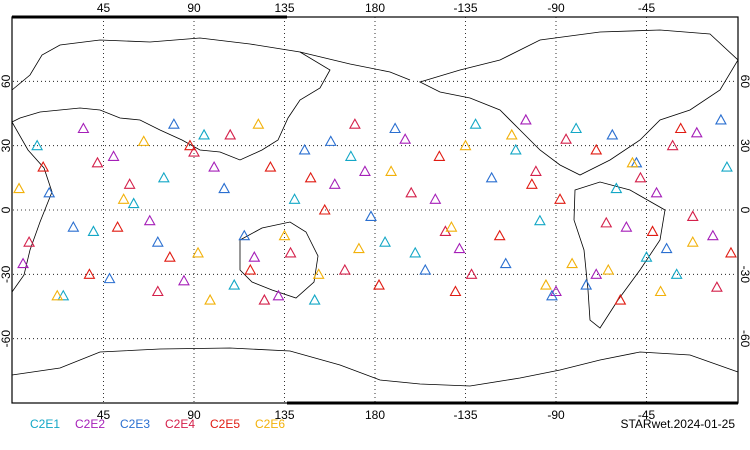  I want to click on y-tick-label: 30, so click(6, 146).